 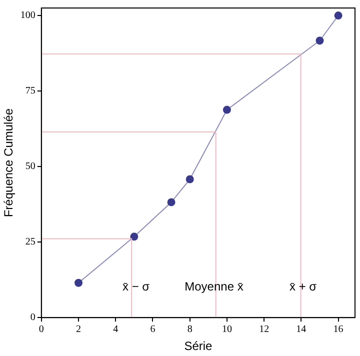 What do you see at coordinates (338, 330) in the screenshot?
I see `x-tick-label: 16` at bounding box center [338, 330].